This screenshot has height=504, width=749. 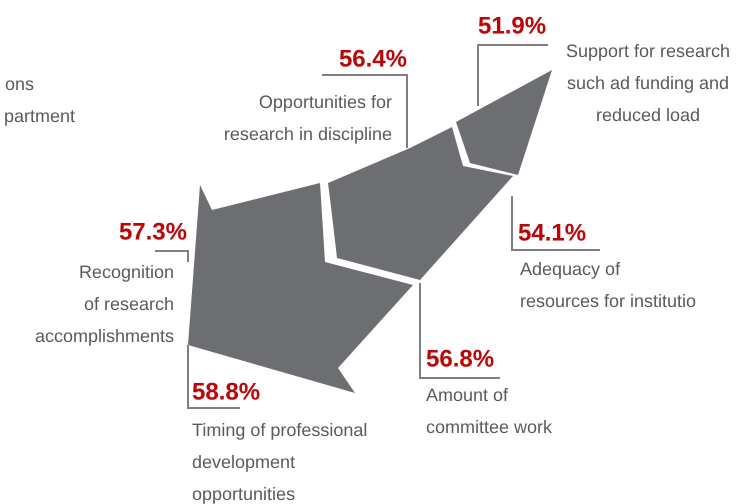 I want to click on category-label: Recognition of research accomplishments, so click(x=104, y=304).